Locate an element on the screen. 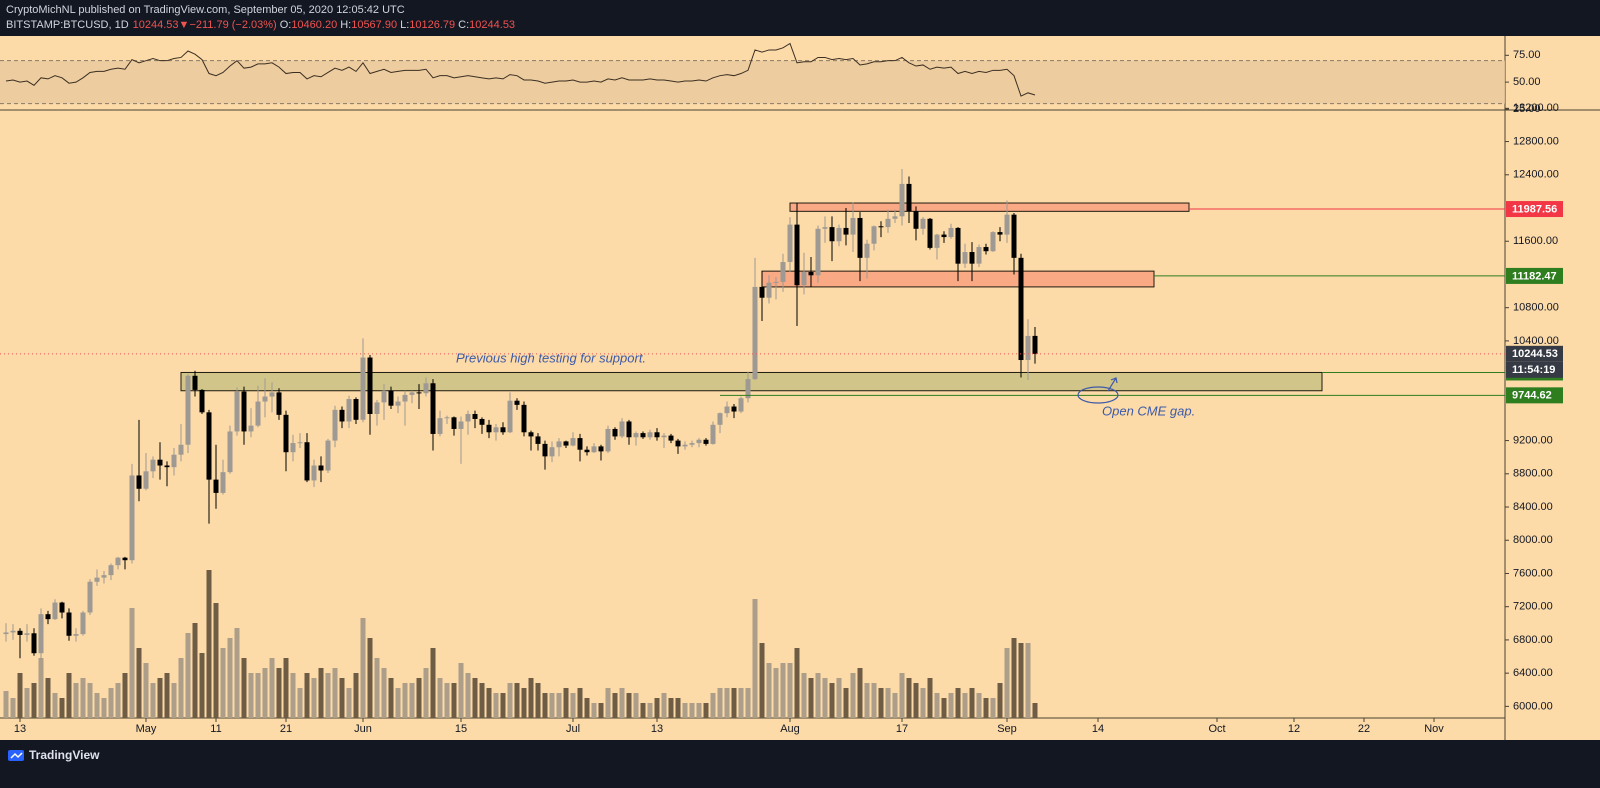 This screenshot has width=1600, height=788. rsi-tick-label: 25.00 is located at coordinates (1527, 109).